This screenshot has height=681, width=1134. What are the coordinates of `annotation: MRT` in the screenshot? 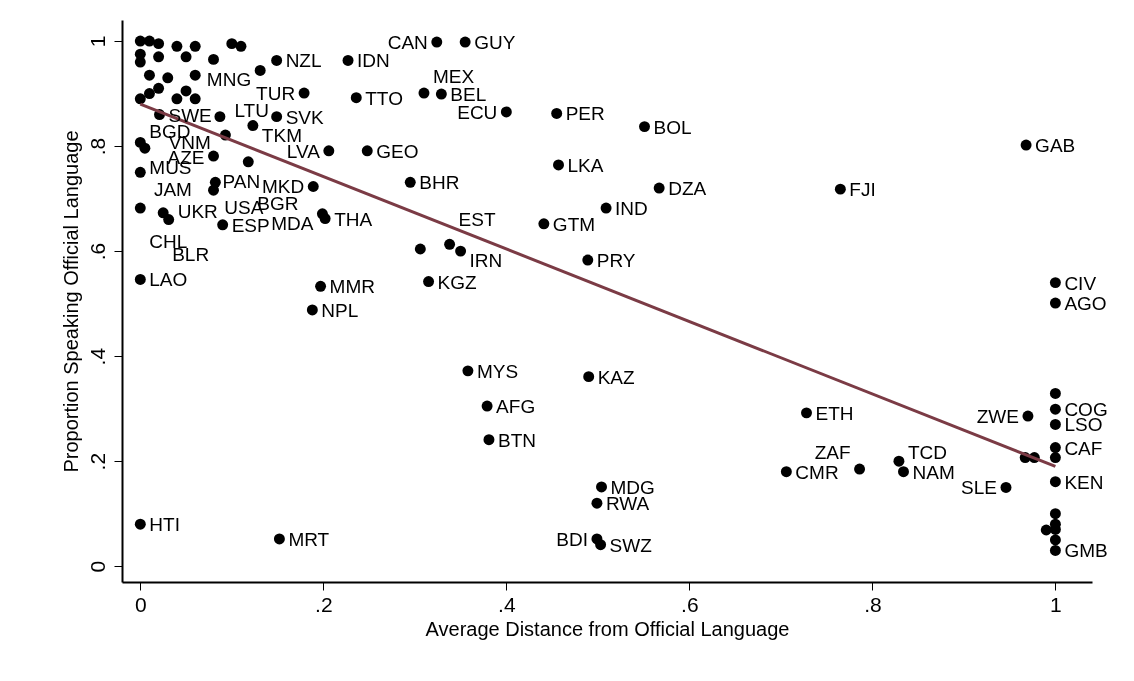 It's located at (309, 539).